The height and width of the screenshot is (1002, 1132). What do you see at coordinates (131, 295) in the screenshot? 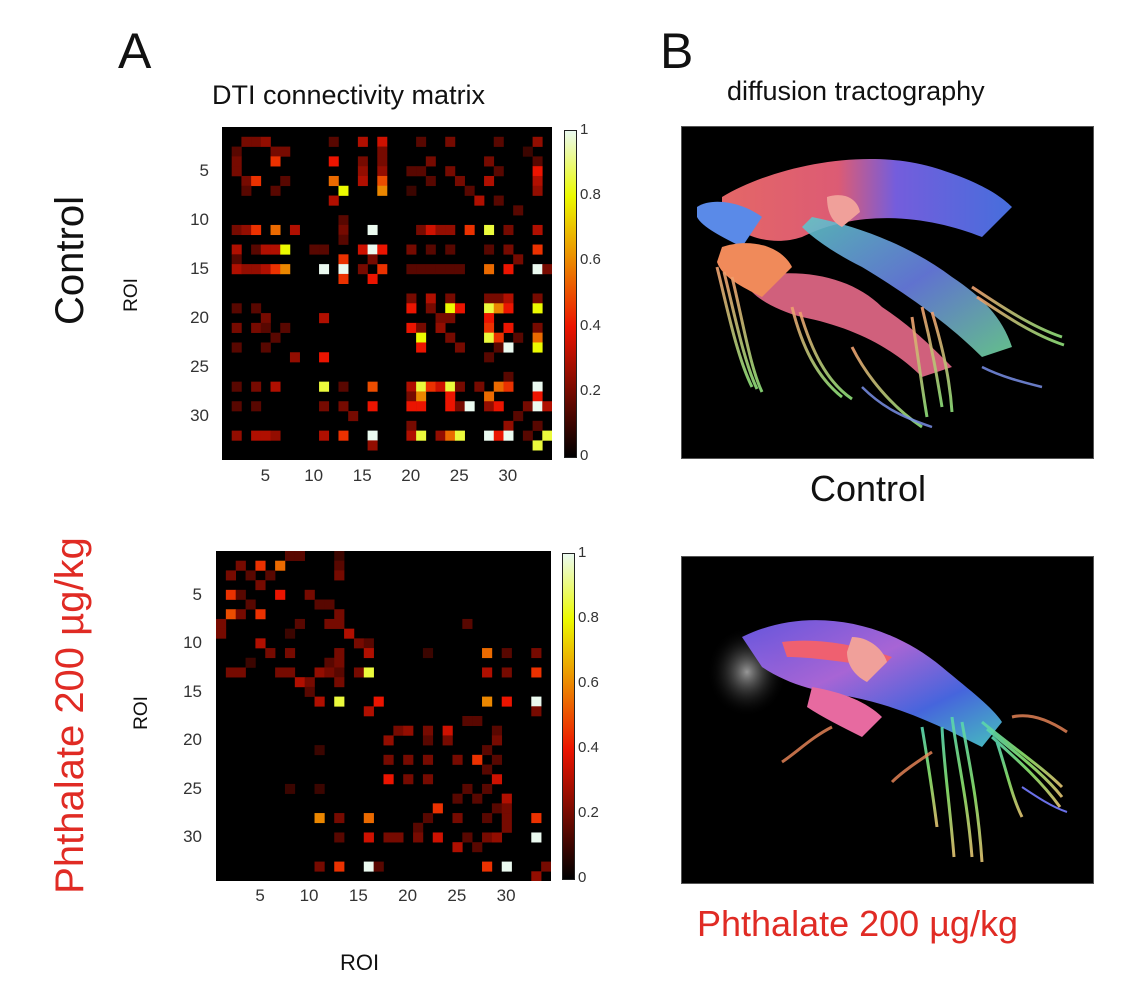
I see `control-y-axis-label: ROI` at bounding box center [131, 295].